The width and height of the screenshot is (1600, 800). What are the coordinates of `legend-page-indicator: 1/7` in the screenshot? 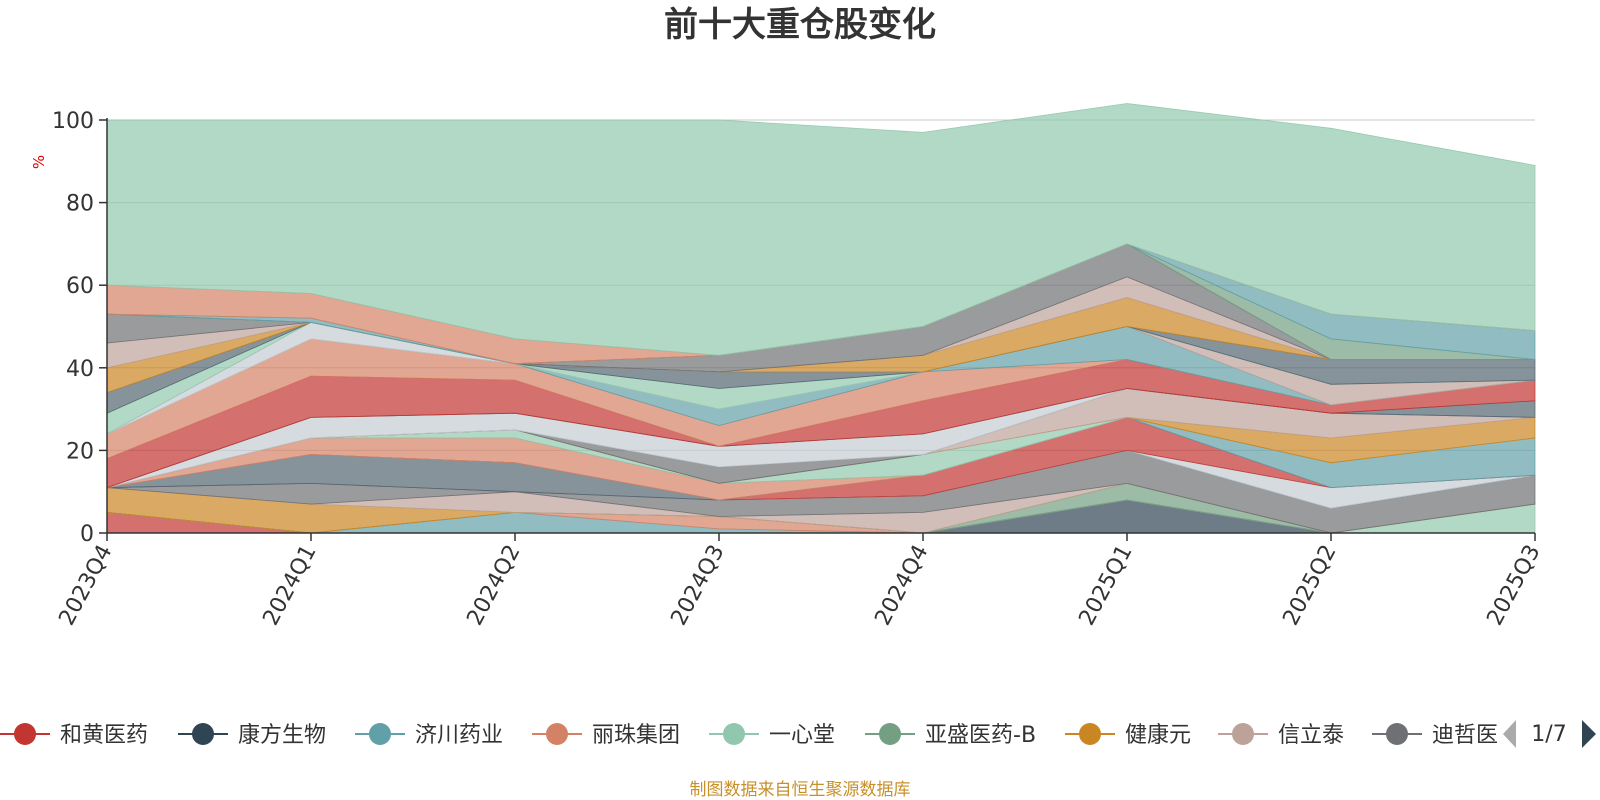 It's located at (1548, 734).